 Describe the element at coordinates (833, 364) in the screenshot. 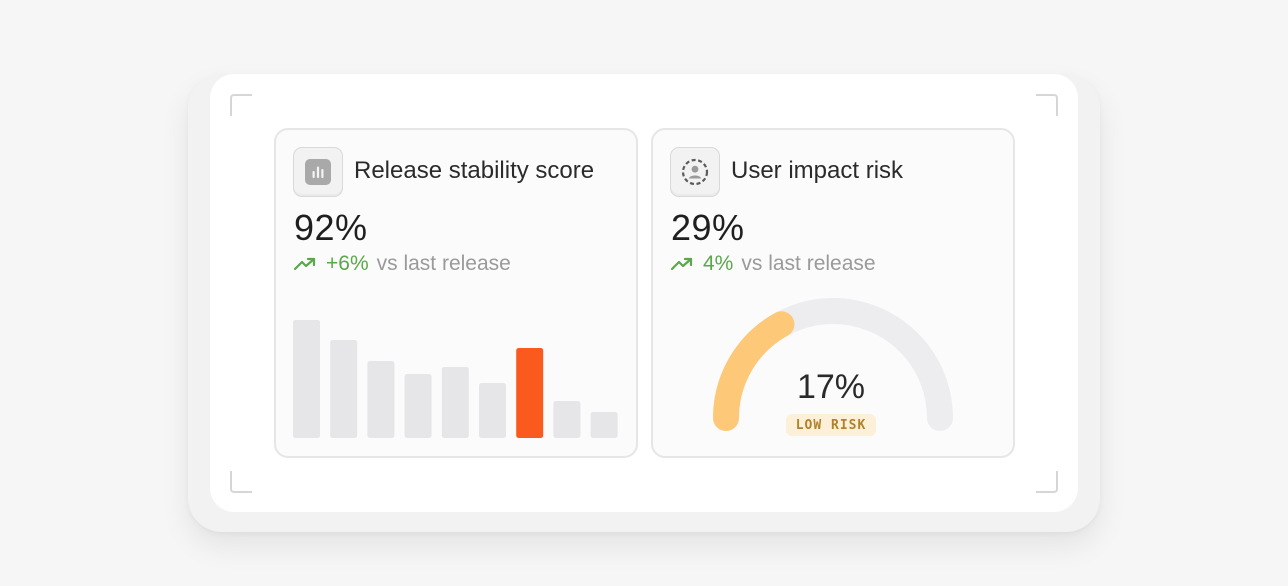

I see `risk-gauge` at that location.